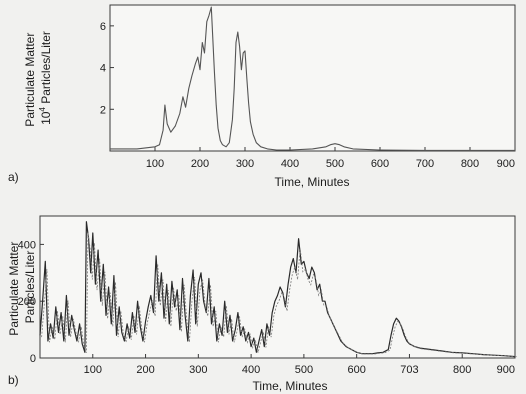 The width and height of the screenshot is (526, 394). What do you see at coordinates (107, 68) in the screenshot?
I see `y-ticks-a: 2 4 6` at bounding box center [107, 68].